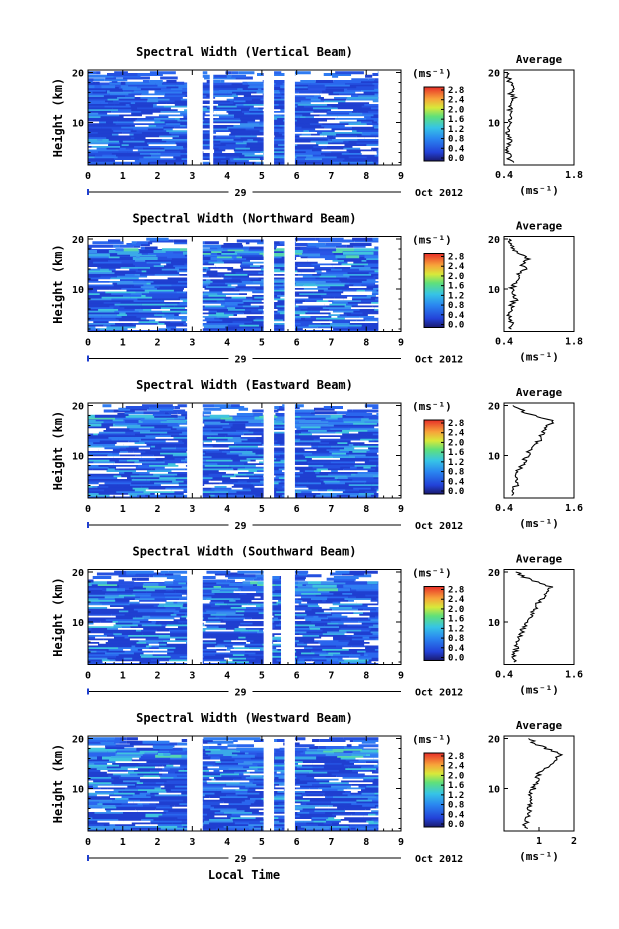 This screenshot has height=929, width=619. Describe the element at coordinates (539, 856) in the screenshot. I see `average-unit: (ms⁻¹)` at that location.